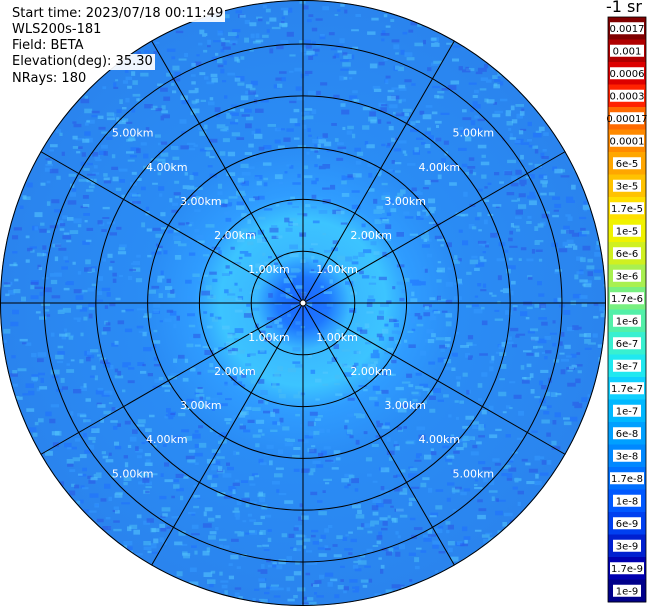 The height and width of the screenshot is (607, 647). I want to click on colorbar-tick-label: 0.0006, so click(627, 74).